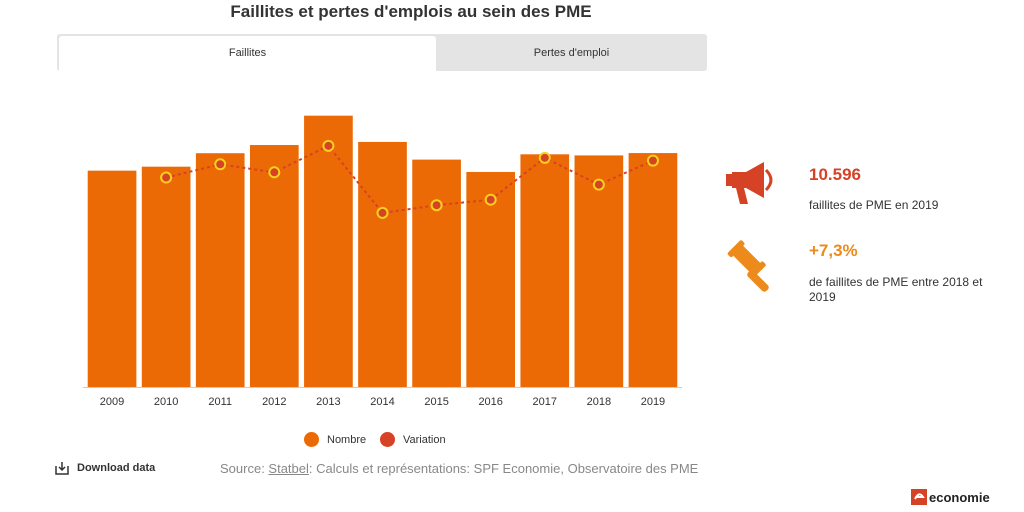  Describe the element at coordinates (274, 402) in the screenshot. I see `x-tick-label-2012: 2012` at that location.